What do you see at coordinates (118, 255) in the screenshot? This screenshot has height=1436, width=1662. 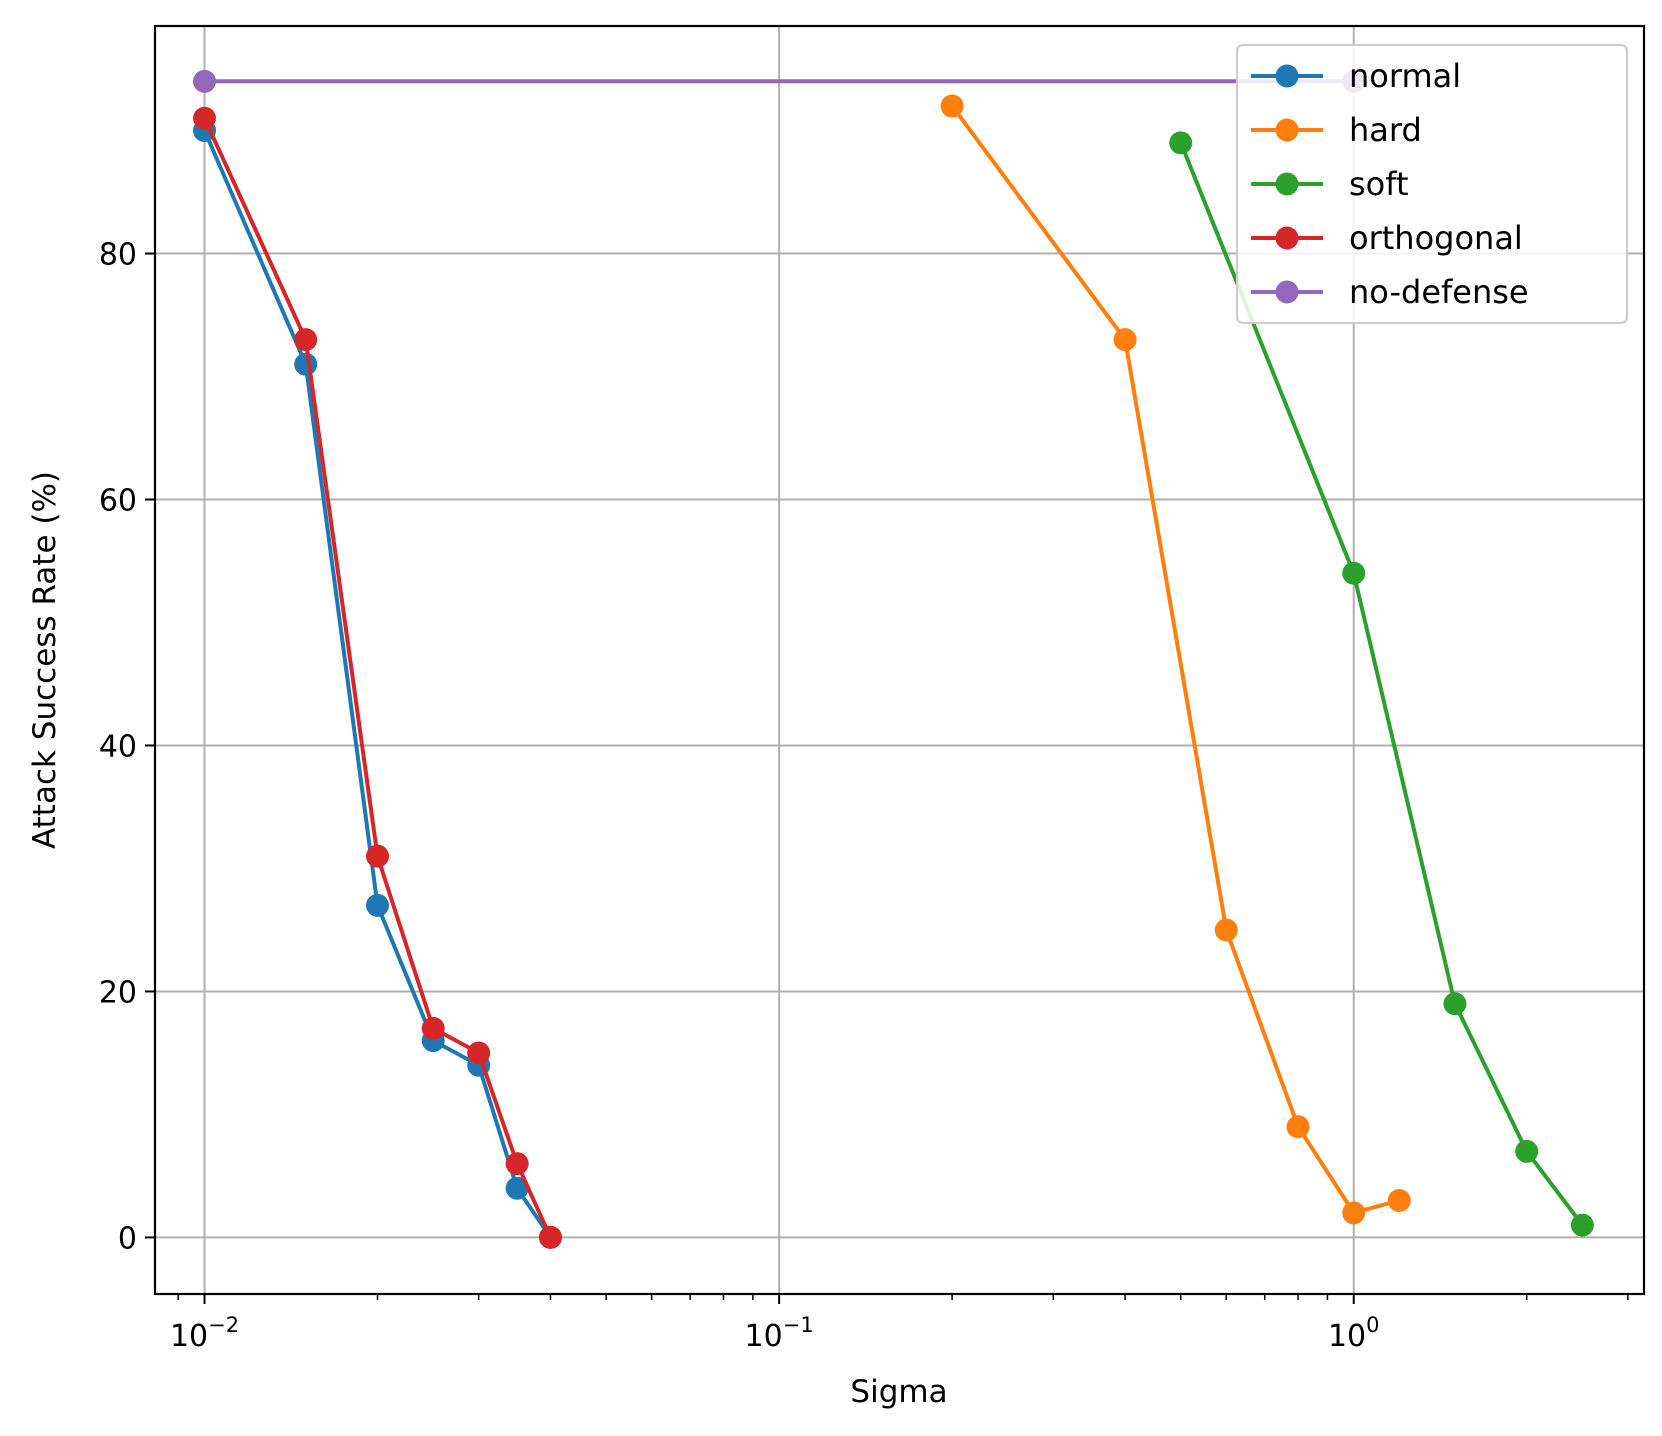 I see `y-tick-label: 80` at bounding box center [118, 255].